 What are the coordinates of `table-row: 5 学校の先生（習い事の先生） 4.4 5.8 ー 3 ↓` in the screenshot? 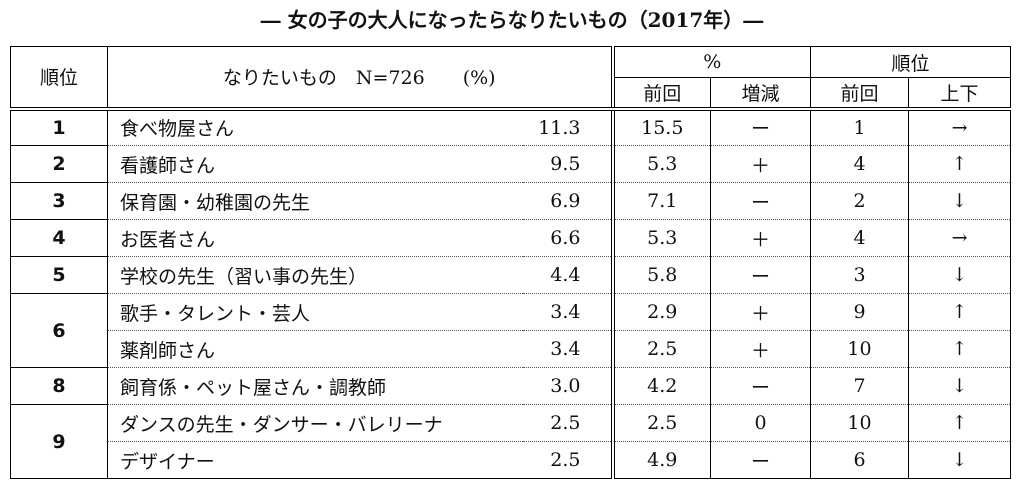 It's located at (510, 275).